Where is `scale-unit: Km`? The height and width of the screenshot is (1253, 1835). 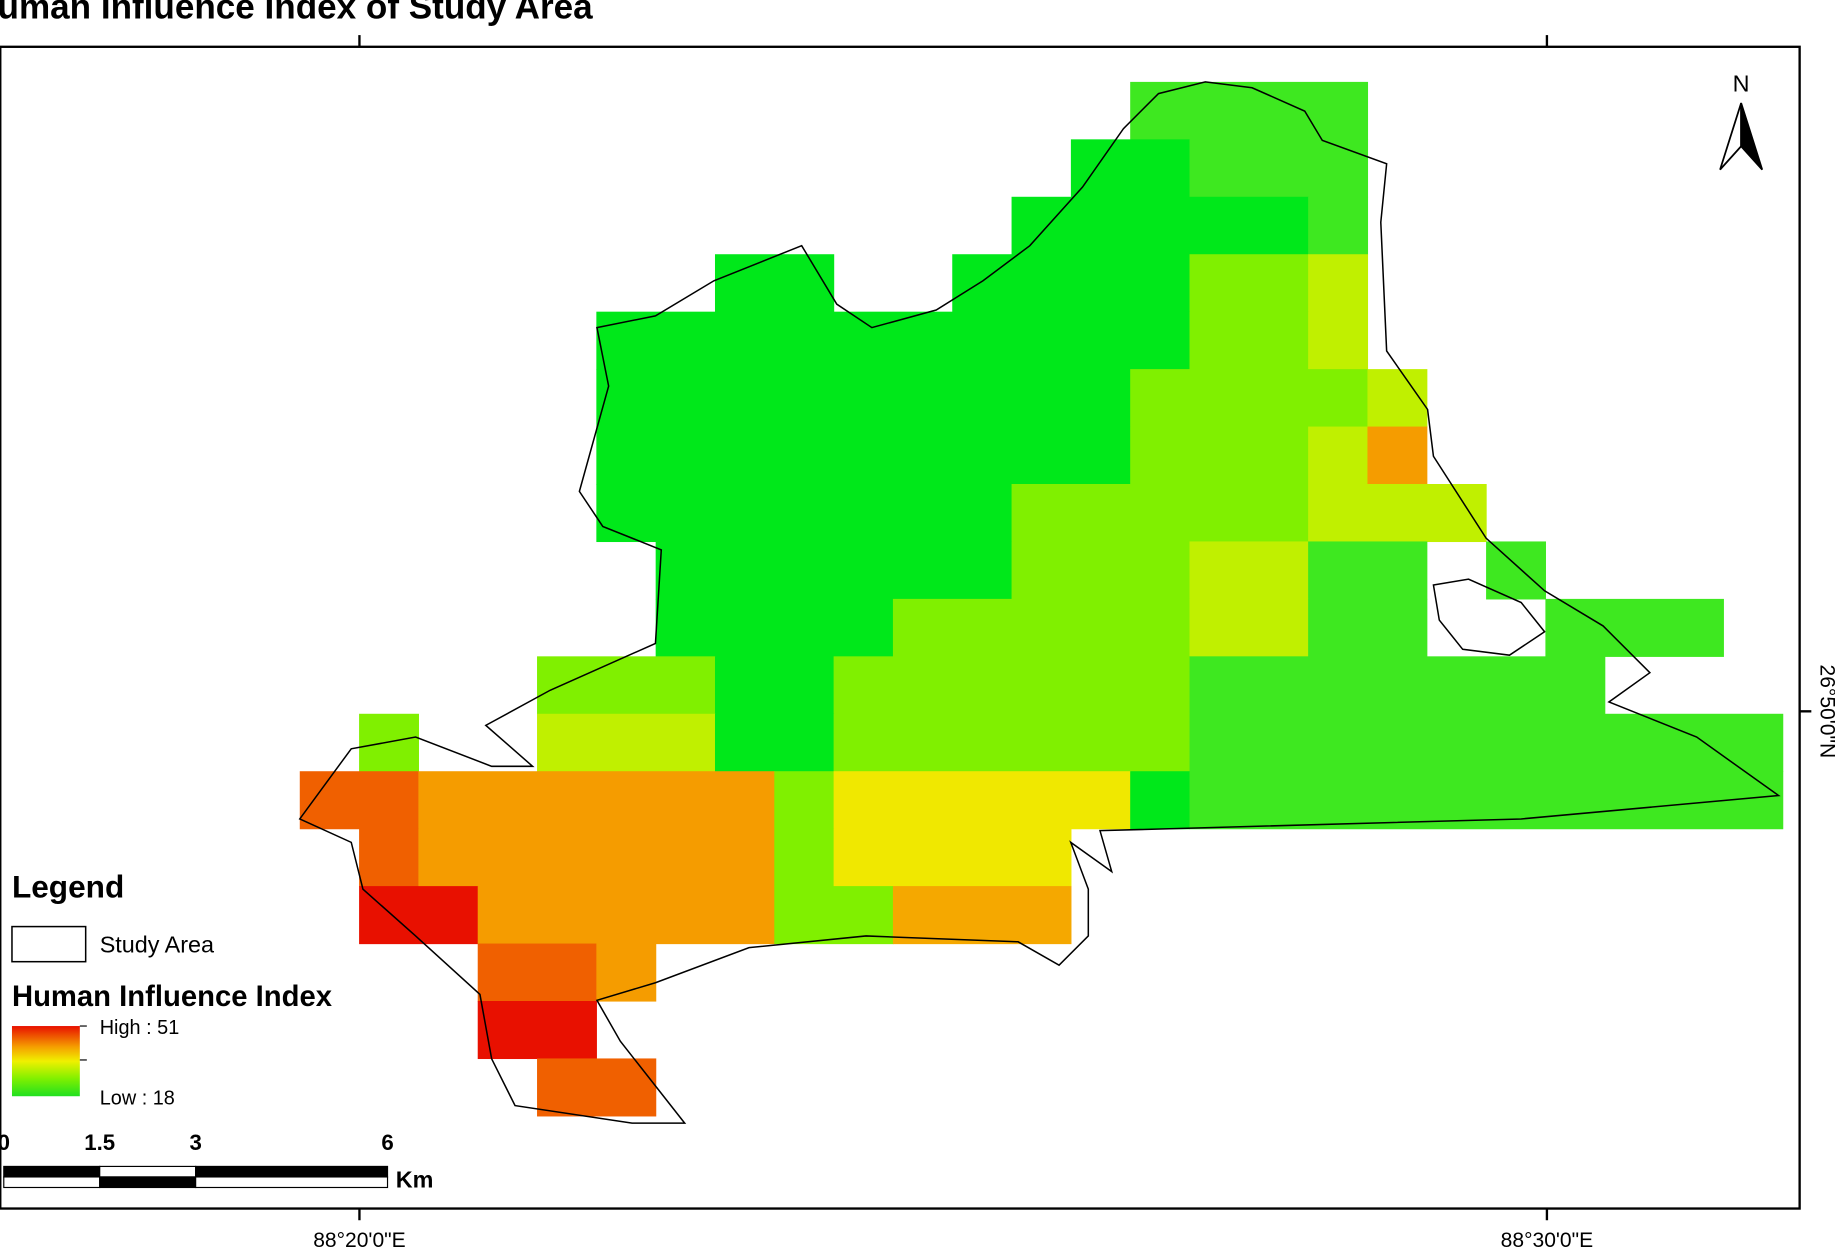 scale-unit: Km is located at coordinates (415, 1179).